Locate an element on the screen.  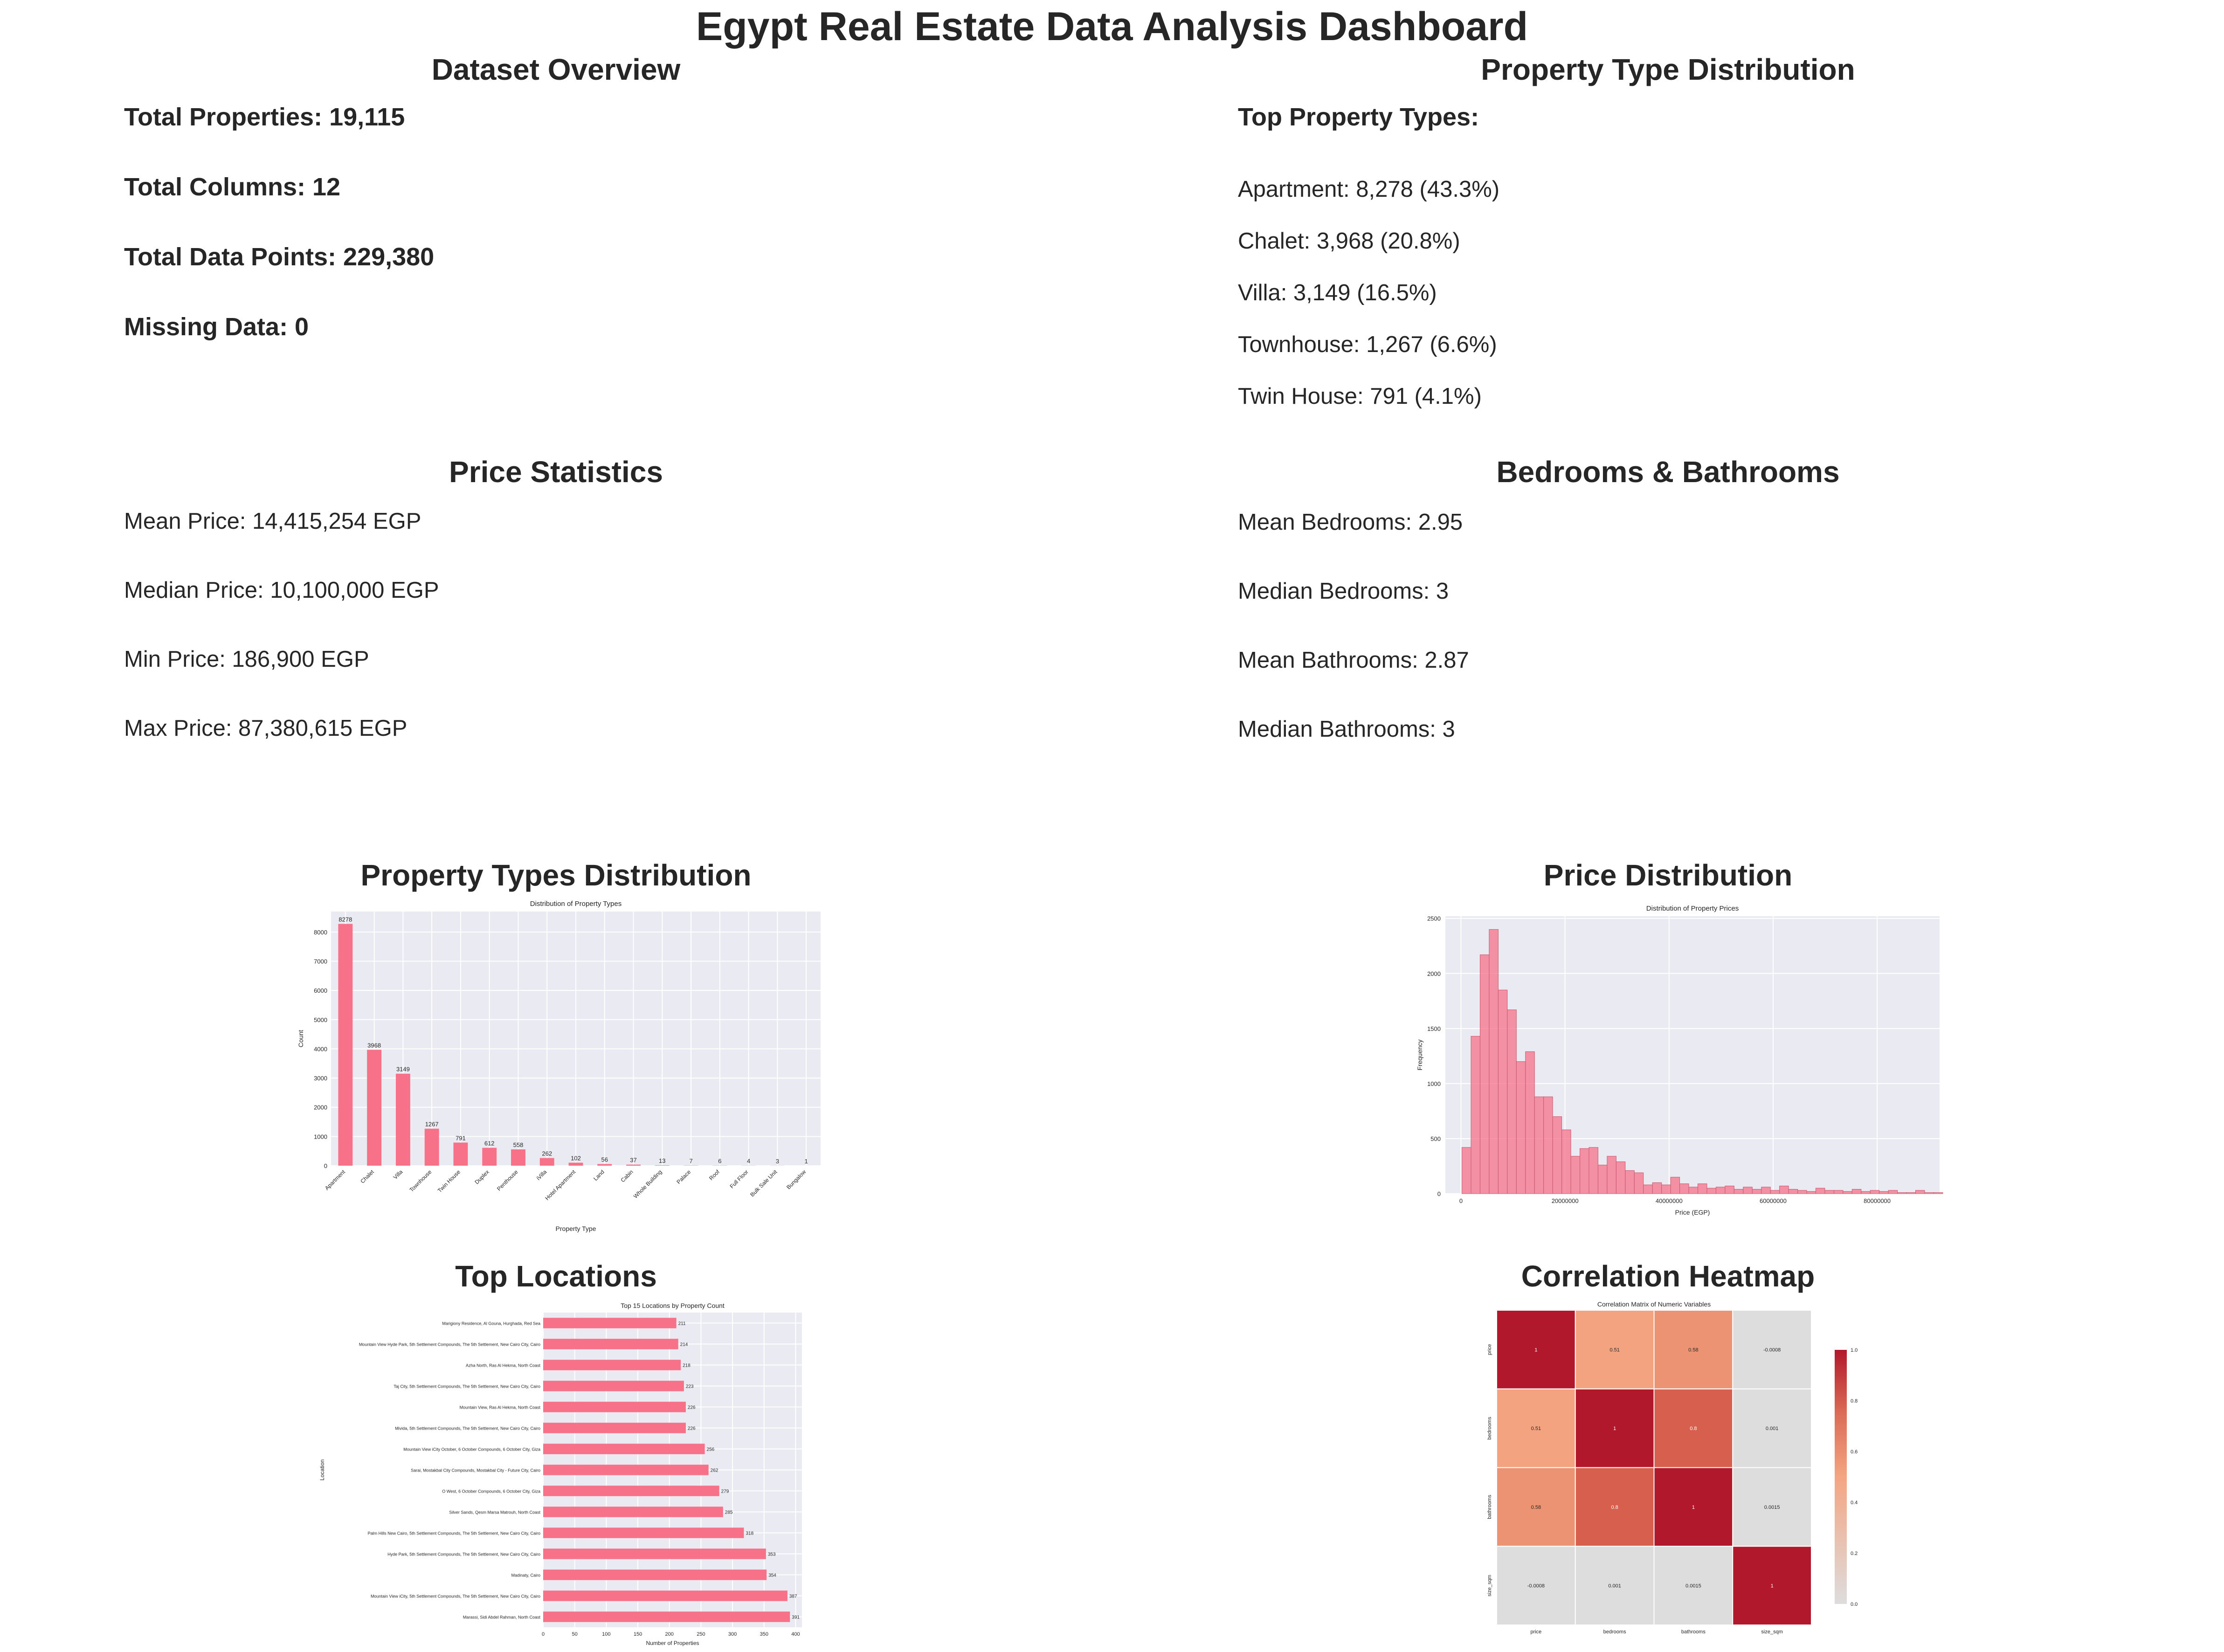
y-tick-label: 2000 is located at coordinates (1434, 974).